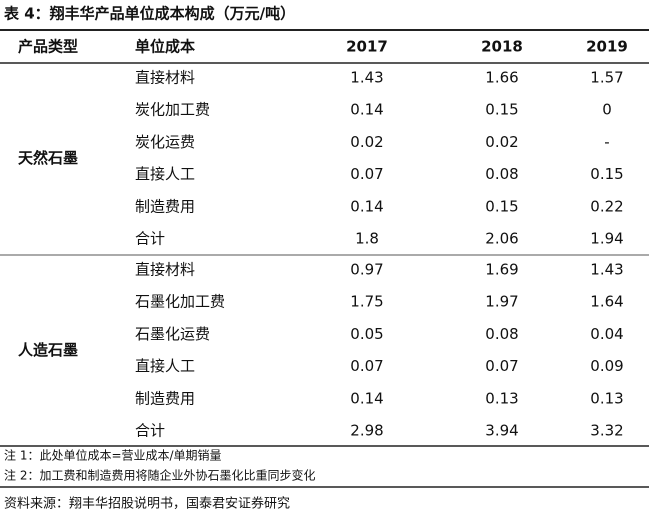 Image resolution: width=649 pixels, height=521 pixels. Describe the element at coordinates (607, 110) in the screenshot. I see `cell: 0` at that location.